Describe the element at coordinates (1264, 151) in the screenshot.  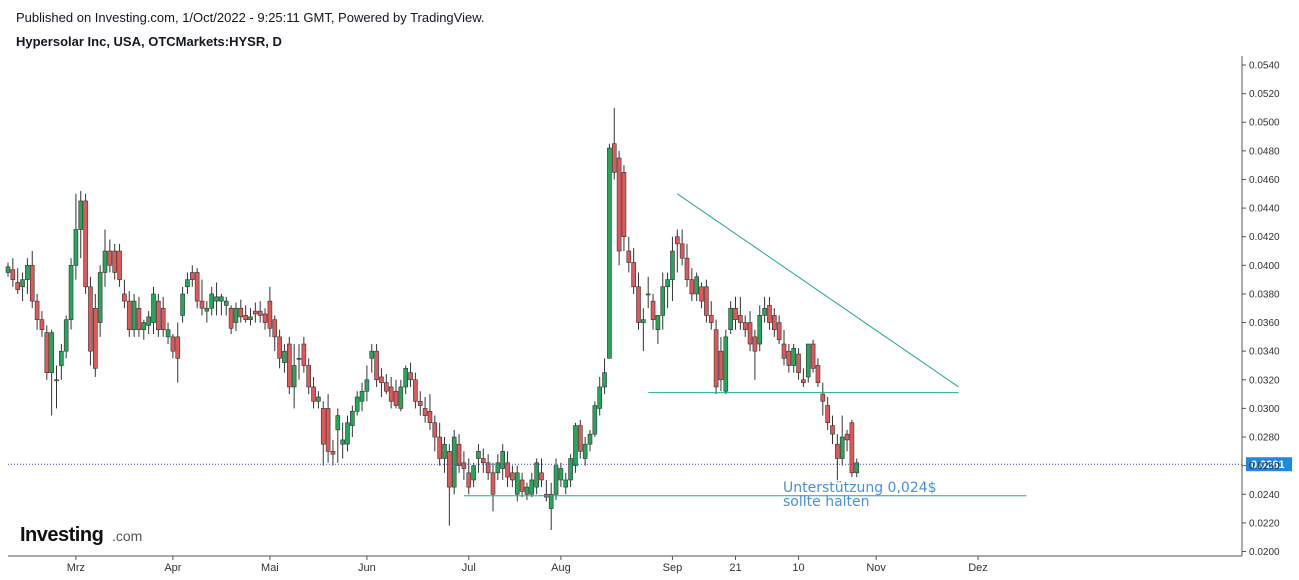
I see `y-tick-label: 0.0480` at that location.